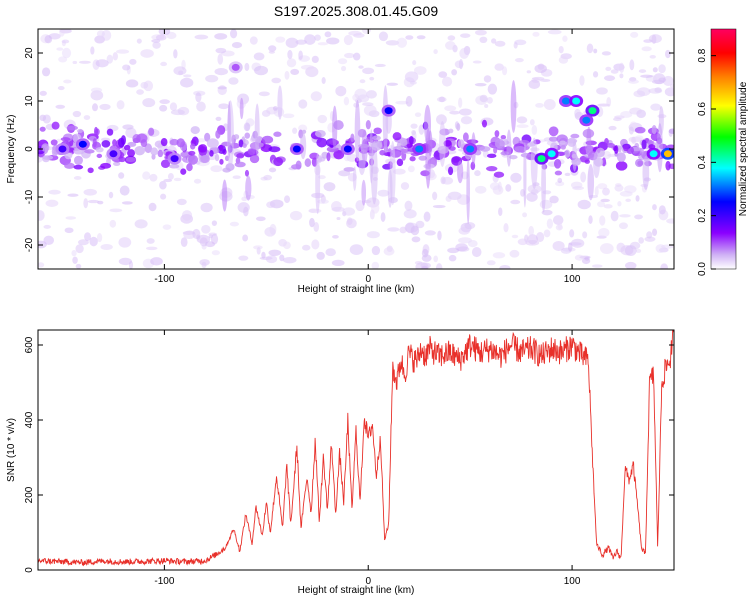 This screenshot has height=600, width=750. Describe the element at coordinates (29, 419) in the screenshot. I see `snr-y-tick-label: 400` at that location.